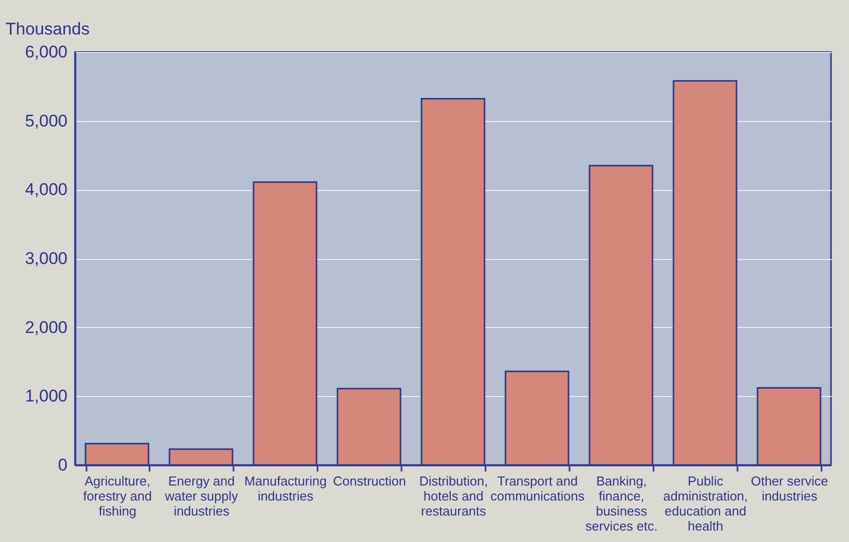 This screenshot has height=542, width=849. Describe the element at coordinates (46, 396) in the screenshot. I see `y-tick-label: 1,000` at that location.